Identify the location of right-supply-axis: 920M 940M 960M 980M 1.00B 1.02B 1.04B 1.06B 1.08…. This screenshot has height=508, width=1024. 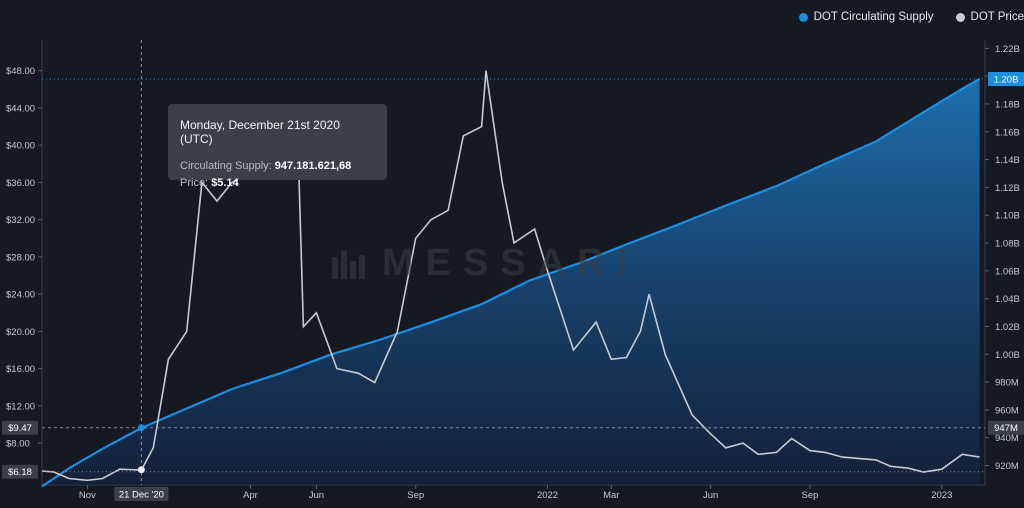
(1002, 258).